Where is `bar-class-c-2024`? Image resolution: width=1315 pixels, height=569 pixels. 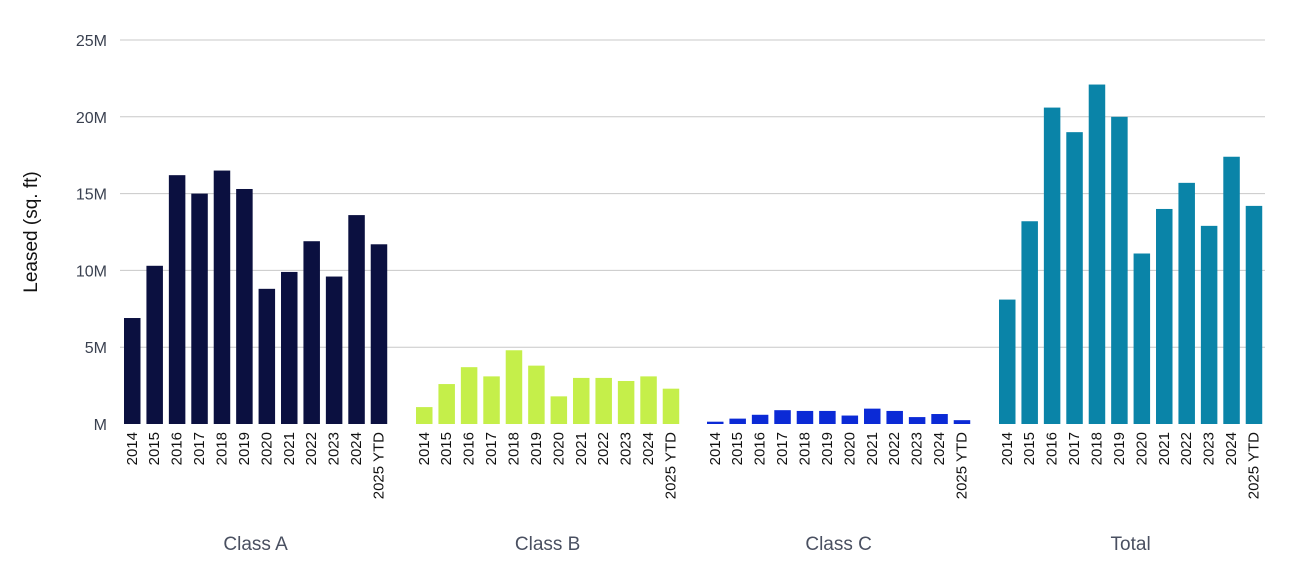
bar-class-c-2024 is located at coordinates (939, 419).